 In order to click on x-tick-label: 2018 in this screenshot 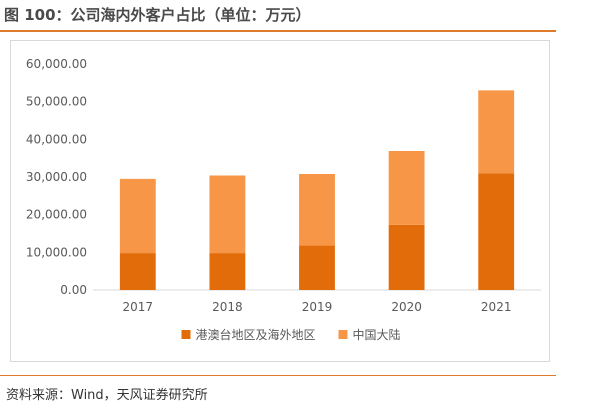, I will do `click(227, 307)`.